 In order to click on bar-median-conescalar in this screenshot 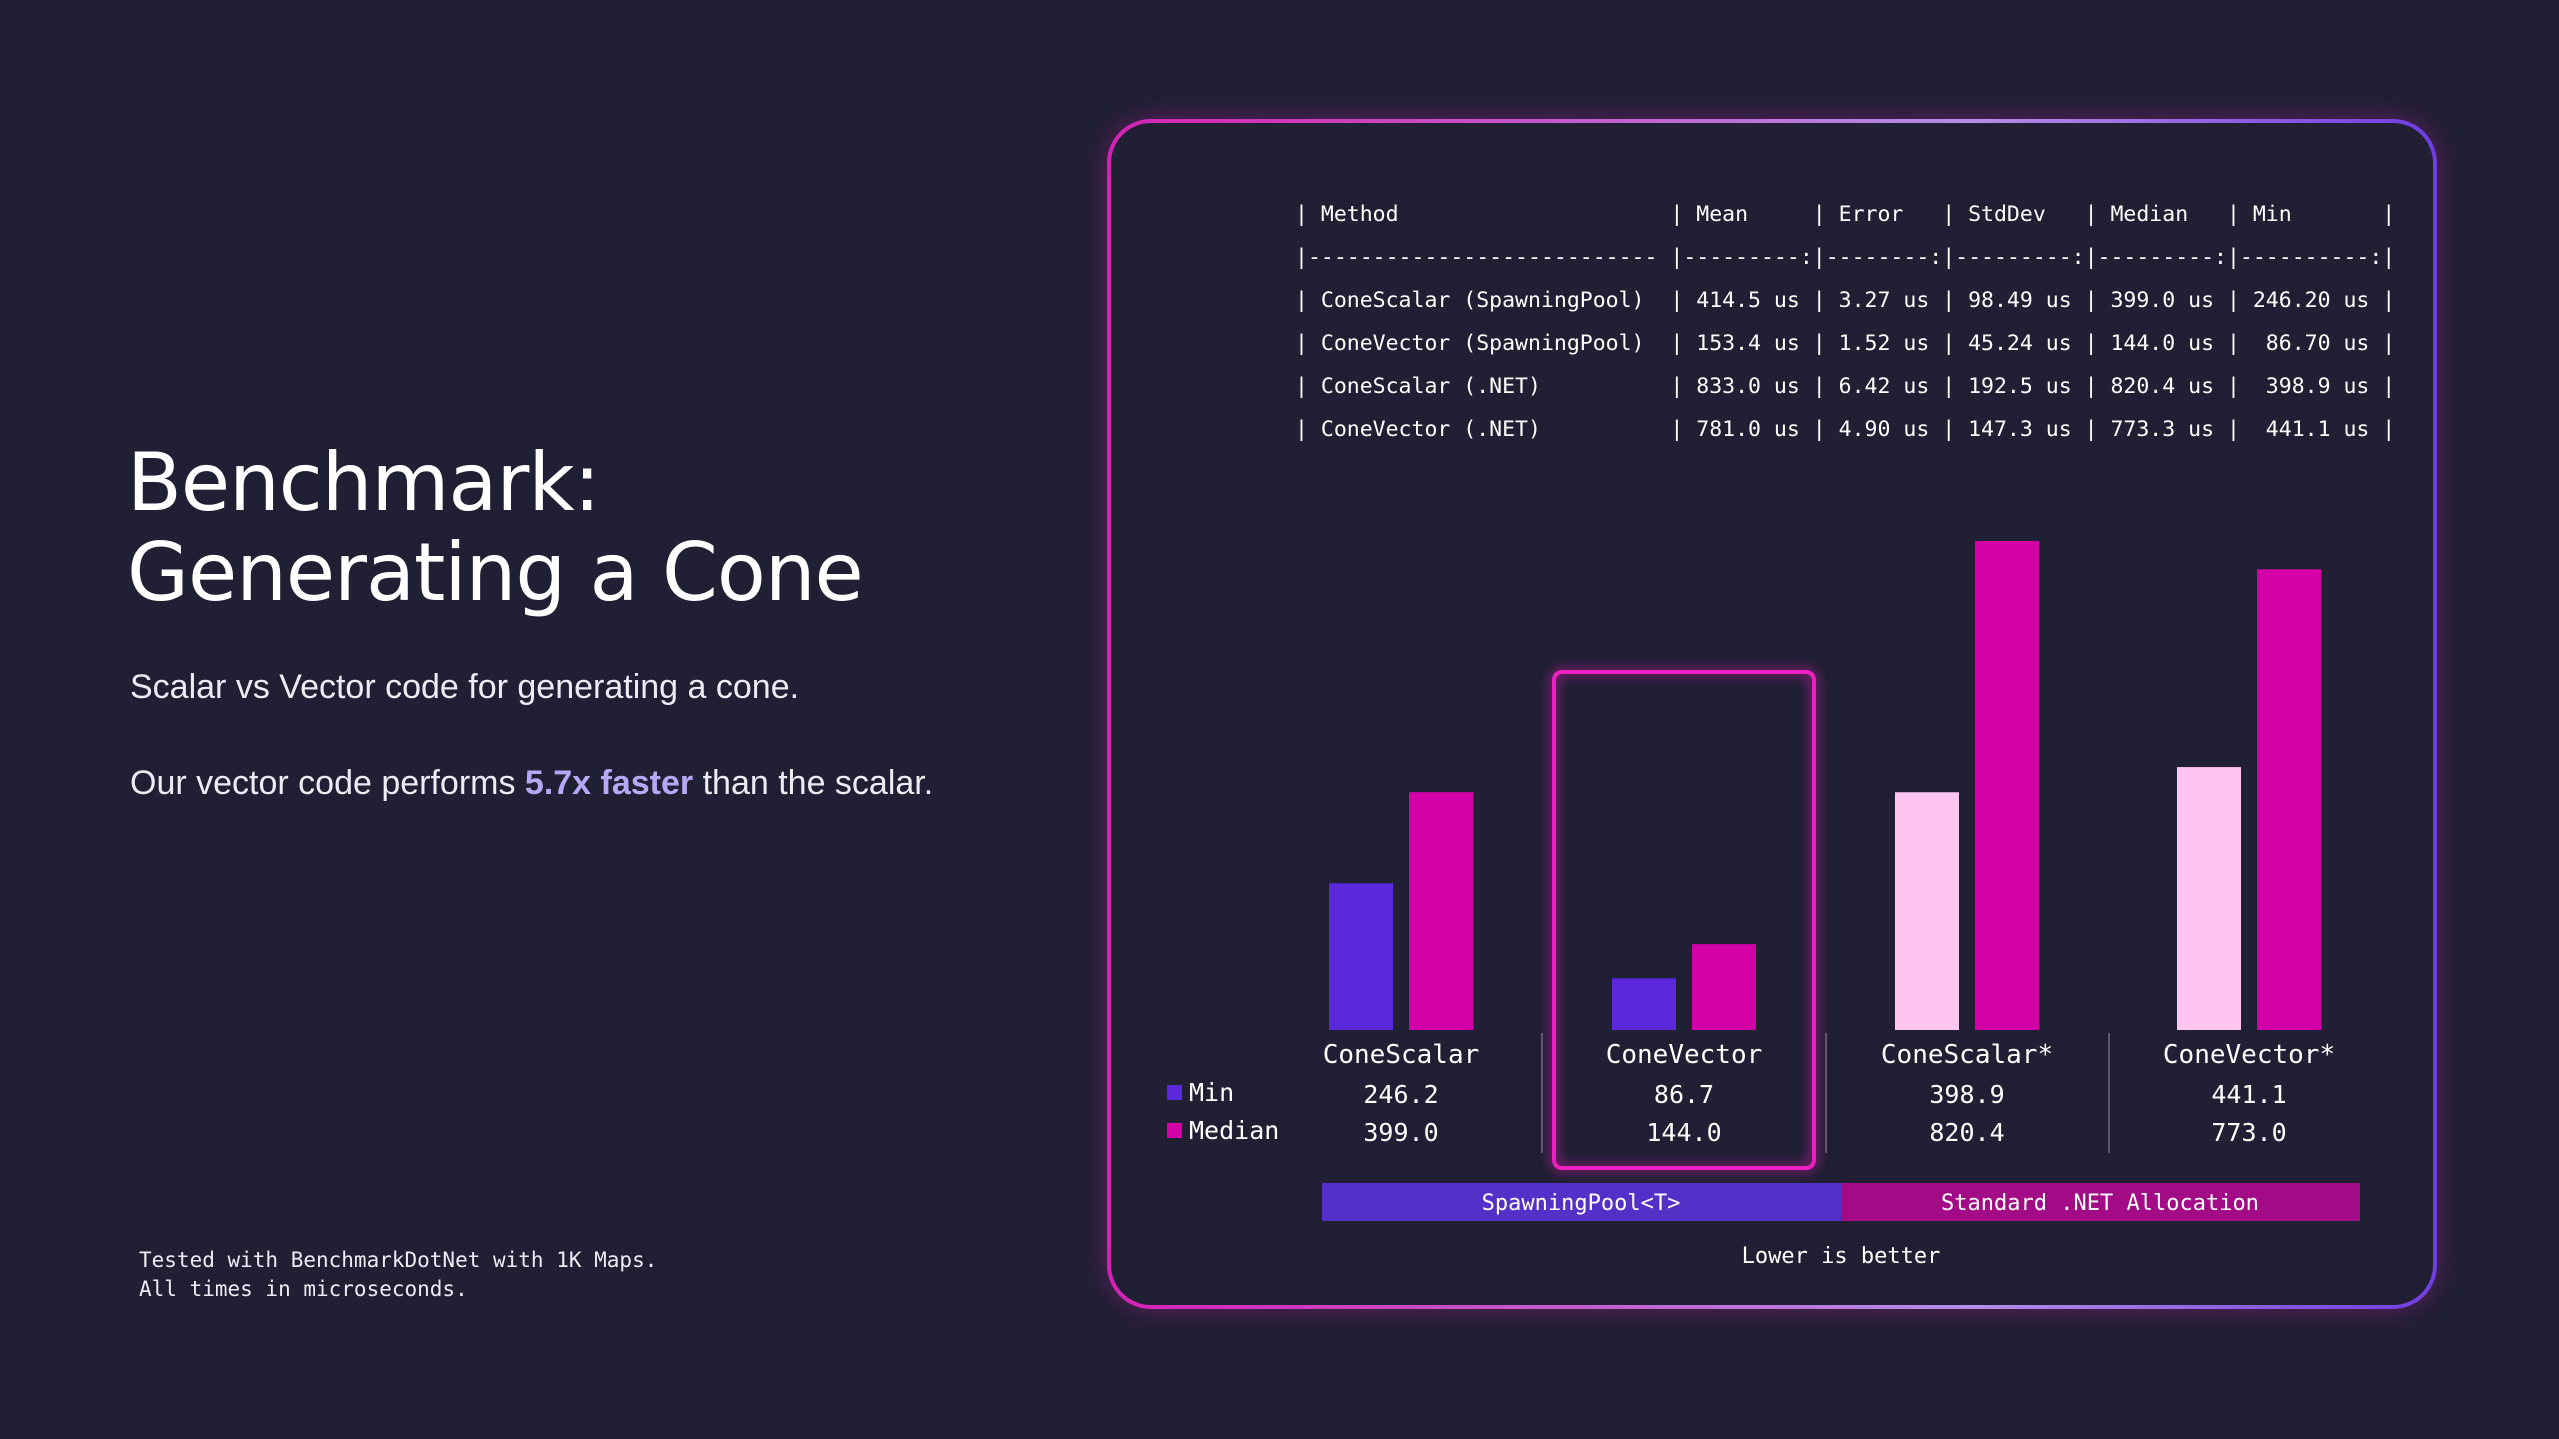, I will do `click(1441, 911)`.